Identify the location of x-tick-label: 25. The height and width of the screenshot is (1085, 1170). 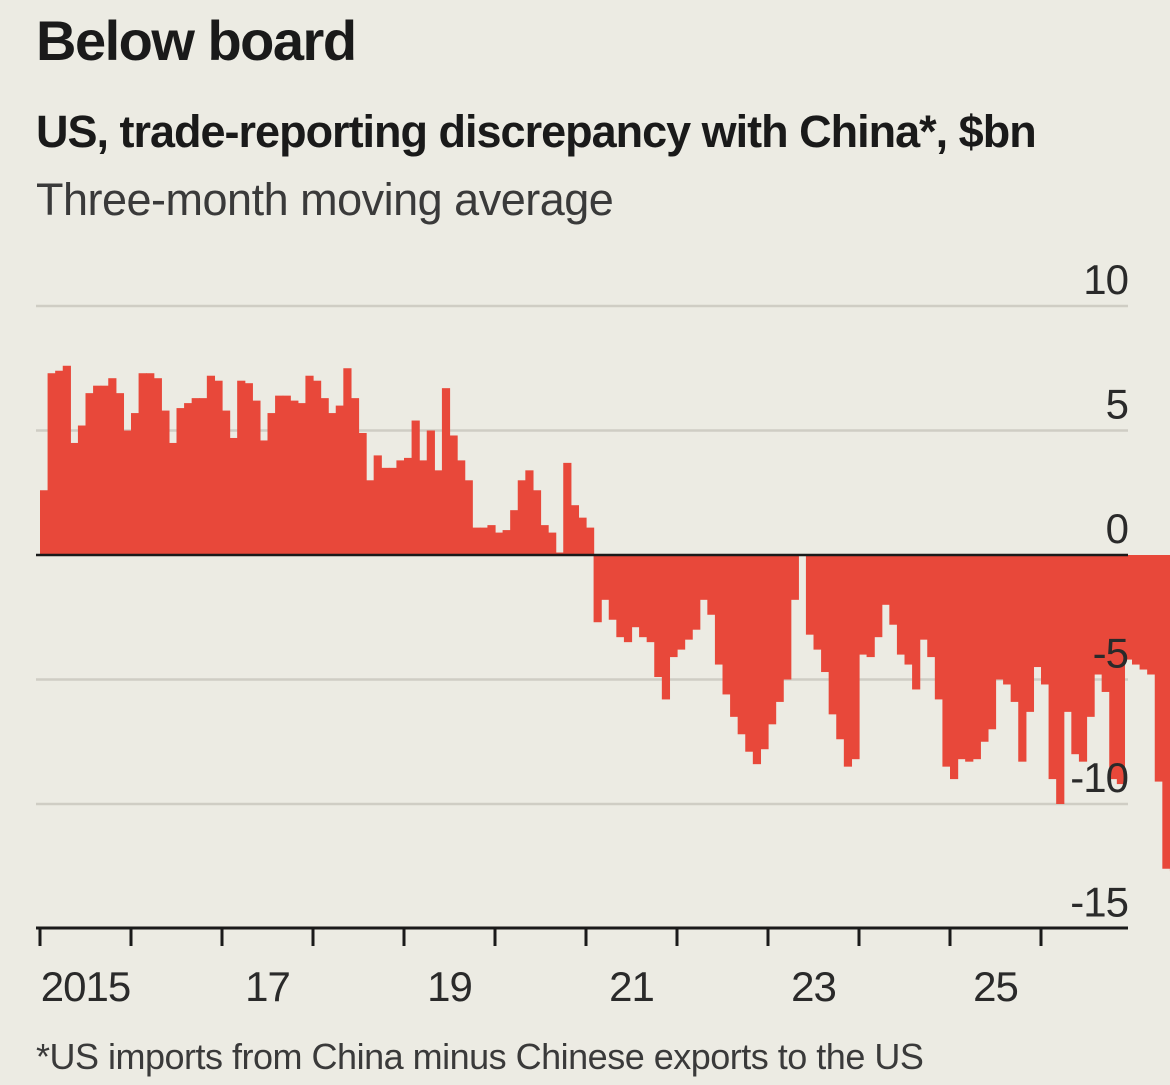
(995, 986).